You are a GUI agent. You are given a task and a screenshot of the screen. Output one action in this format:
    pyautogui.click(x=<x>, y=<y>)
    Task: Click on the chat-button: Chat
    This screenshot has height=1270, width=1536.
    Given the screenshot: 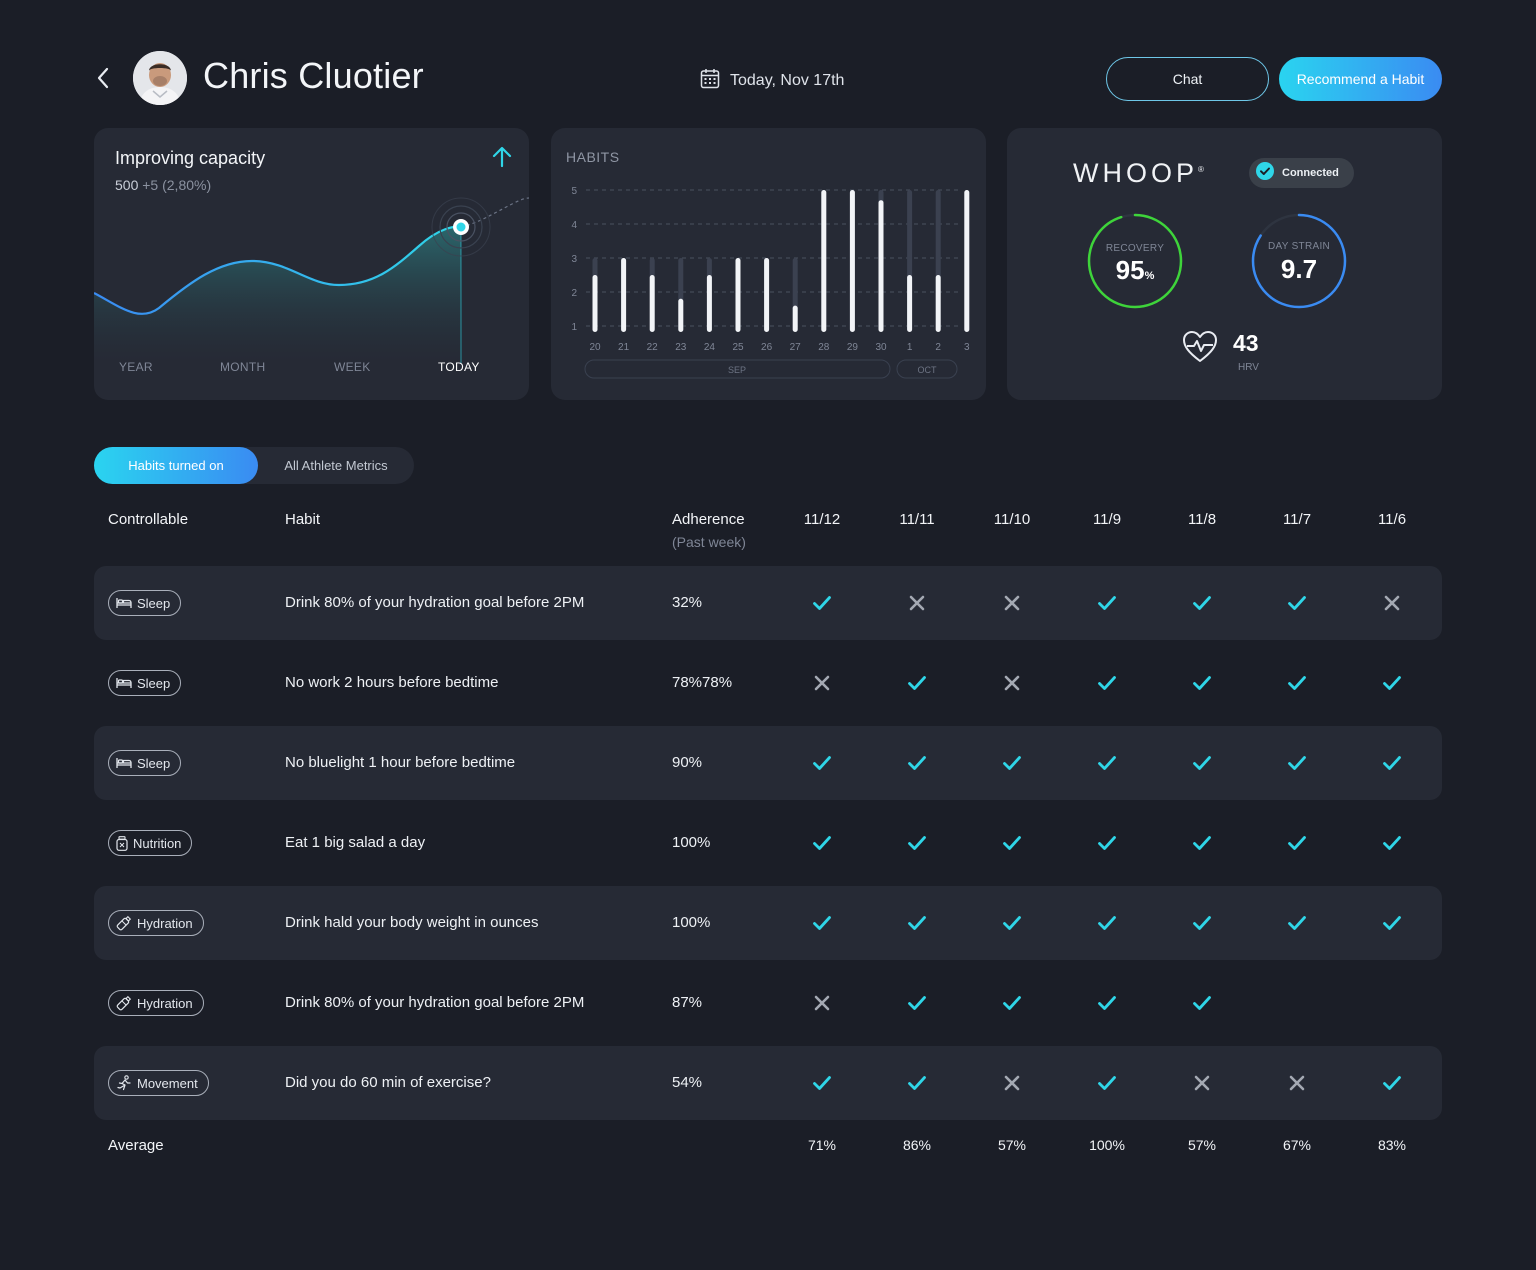 What is the action you would take?
    pyautogui.click(x=1187, y=79)
    